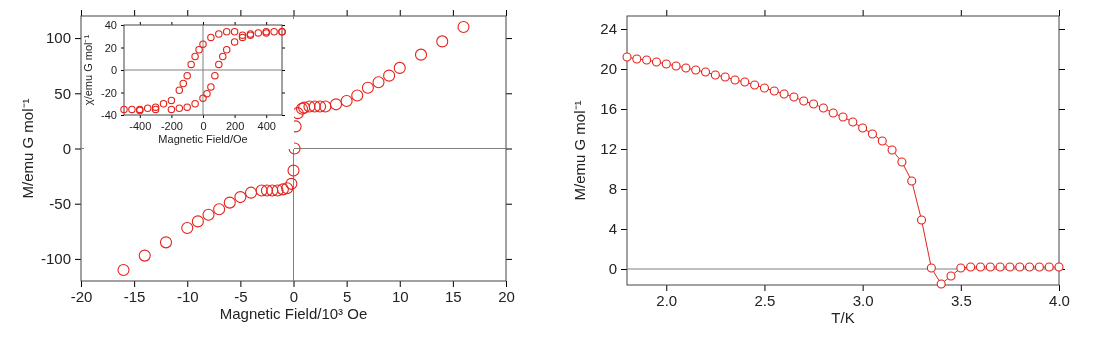 Image resolution: width=1102 pixels, height=337 pixels. What do you see at coordinates (612, 189) in the screenshot?
I see `y-tick-label: 8` at bounding box center [612, 189].